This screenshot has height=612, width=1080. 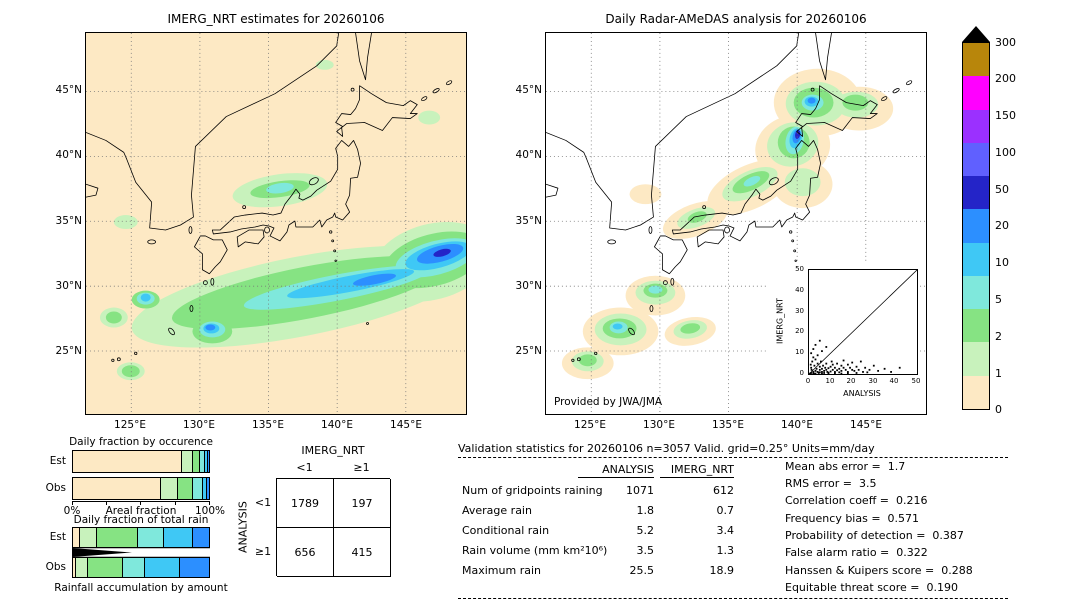 I want to click on colorbar-label: 10, so click(x=1002, y=262).